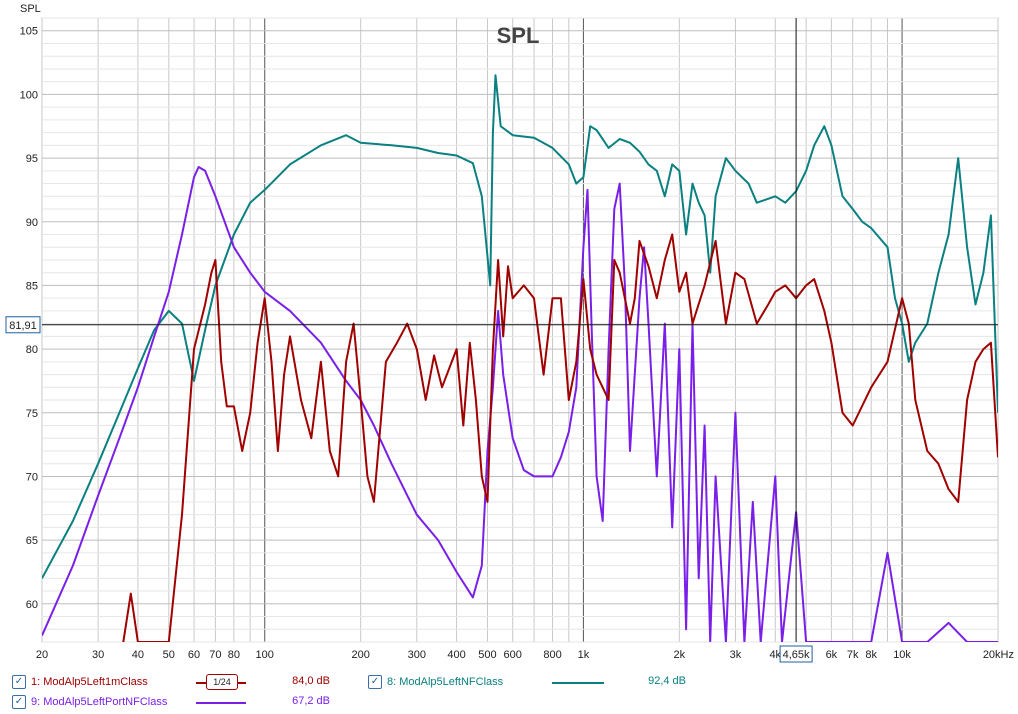 This screenshot has width=1018, height=714. Describe the element at coordinates (89, 682) in the screenshot. I see `legend-label: 1: ModAlp5Left1mClass` at that location.